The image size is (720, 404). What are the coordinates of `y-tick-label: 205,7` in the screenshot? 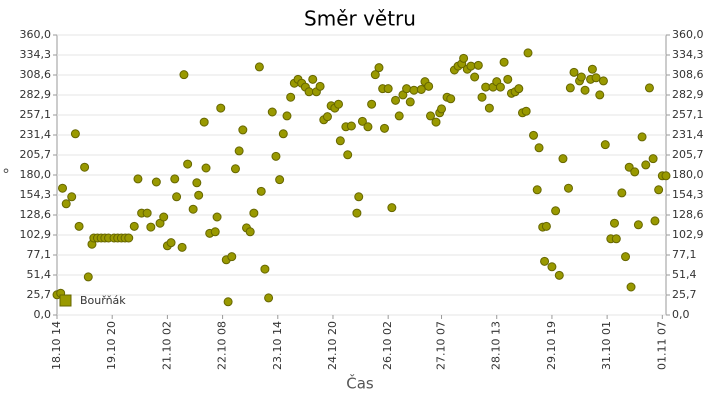 It's located at (36, 154).